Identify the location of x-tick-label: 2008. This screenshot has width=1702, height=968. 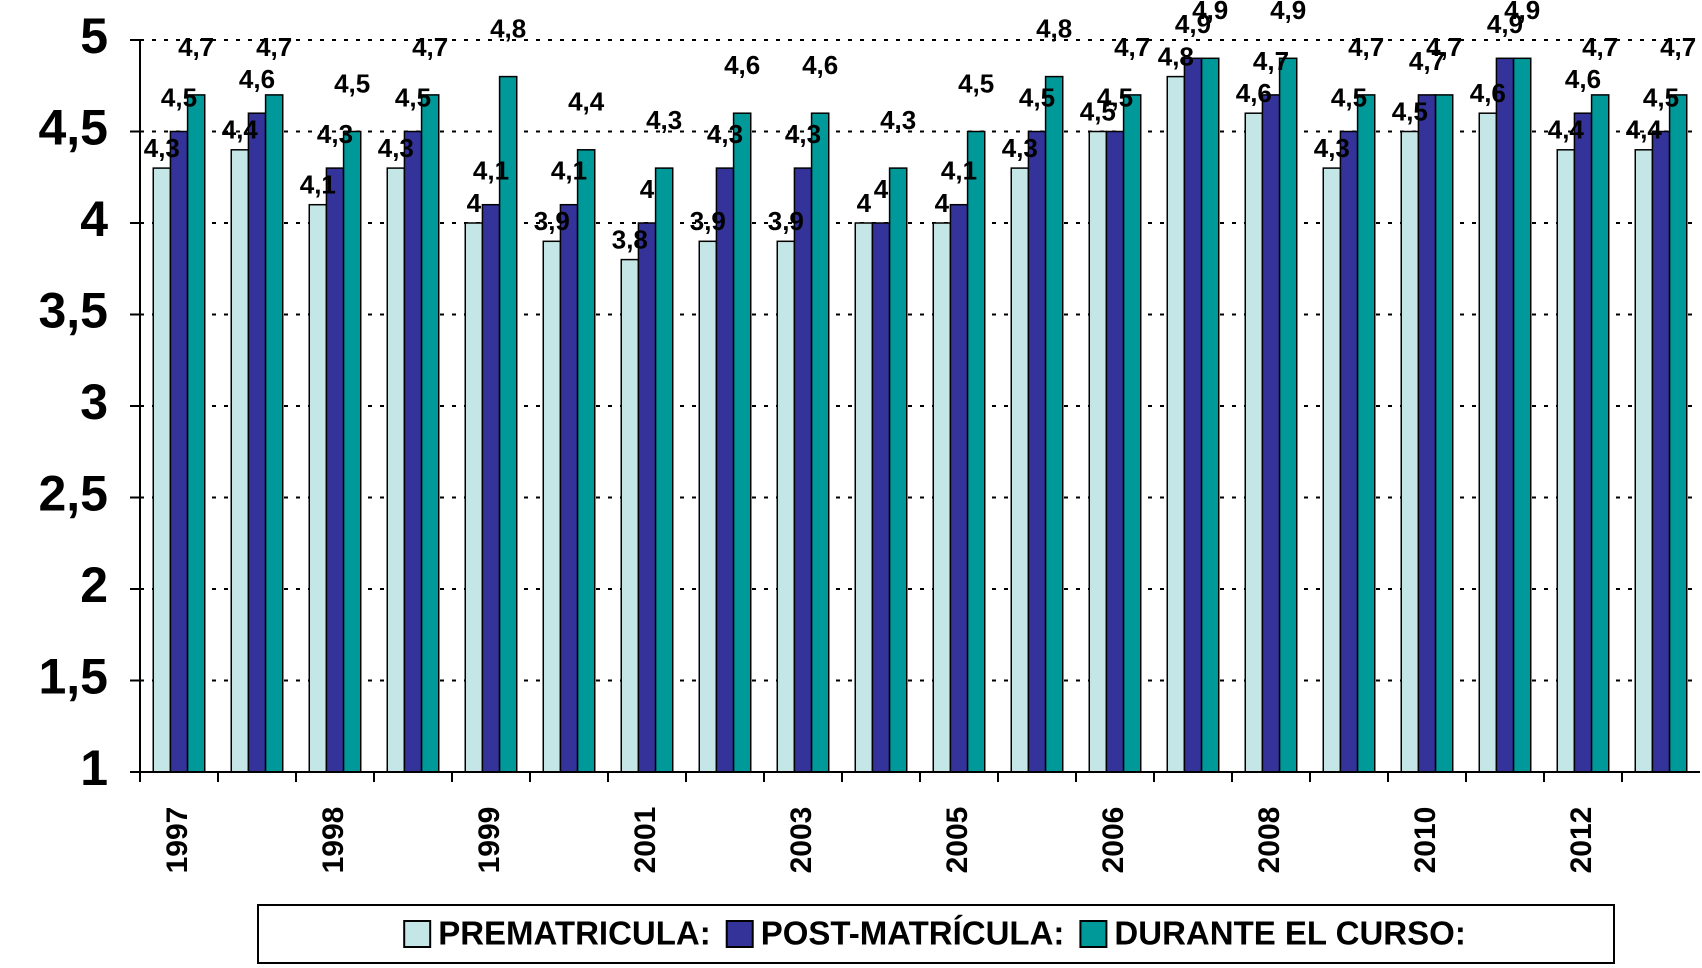
(1269, 840).